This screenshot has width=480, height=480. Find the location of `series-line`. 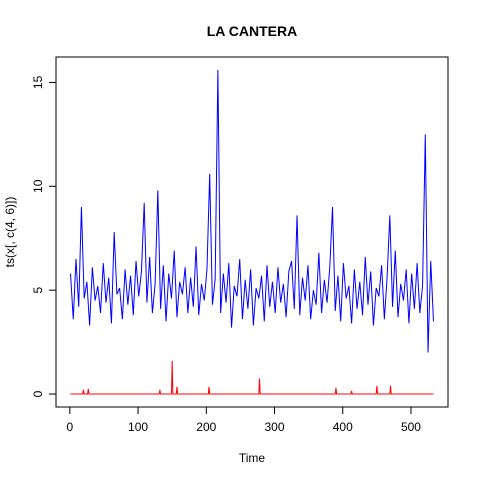

series-line is located at coordinates (252, 377).